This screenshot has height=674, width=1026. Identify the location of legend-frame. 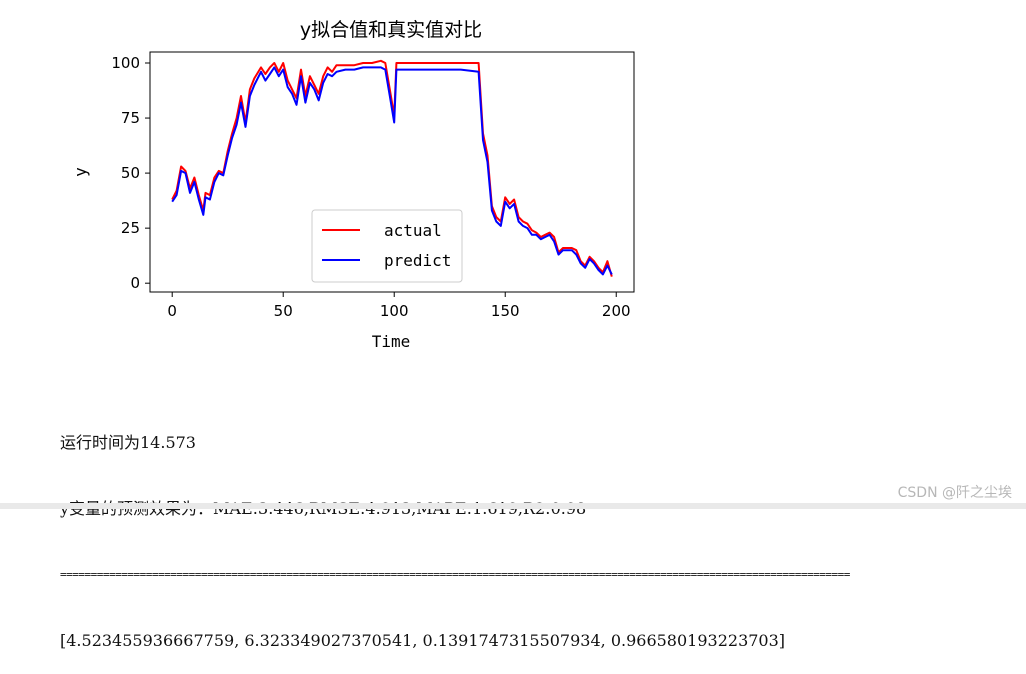
(387, 246).